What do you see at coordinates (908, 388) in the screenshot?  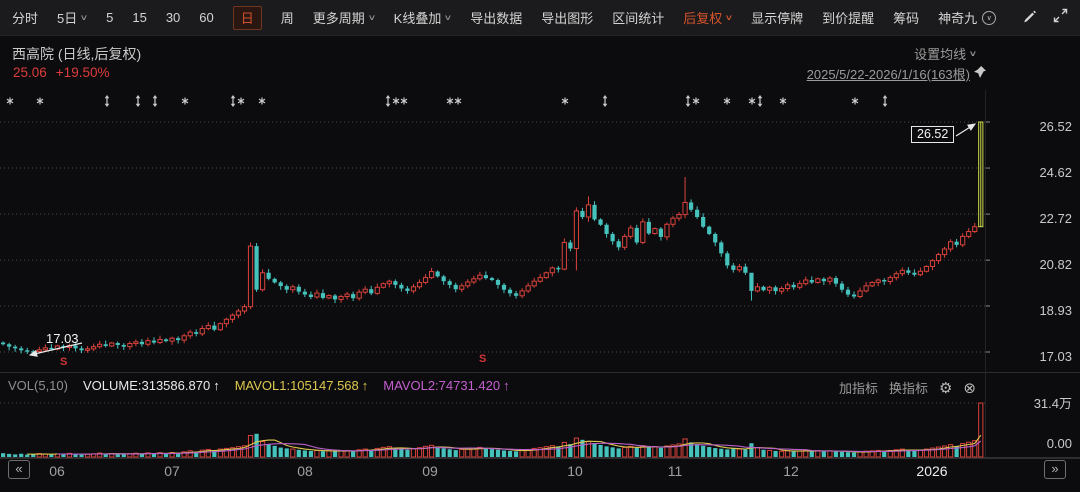 I see `switch-indicator-button: 换指标` at bounding box center [908, 388].